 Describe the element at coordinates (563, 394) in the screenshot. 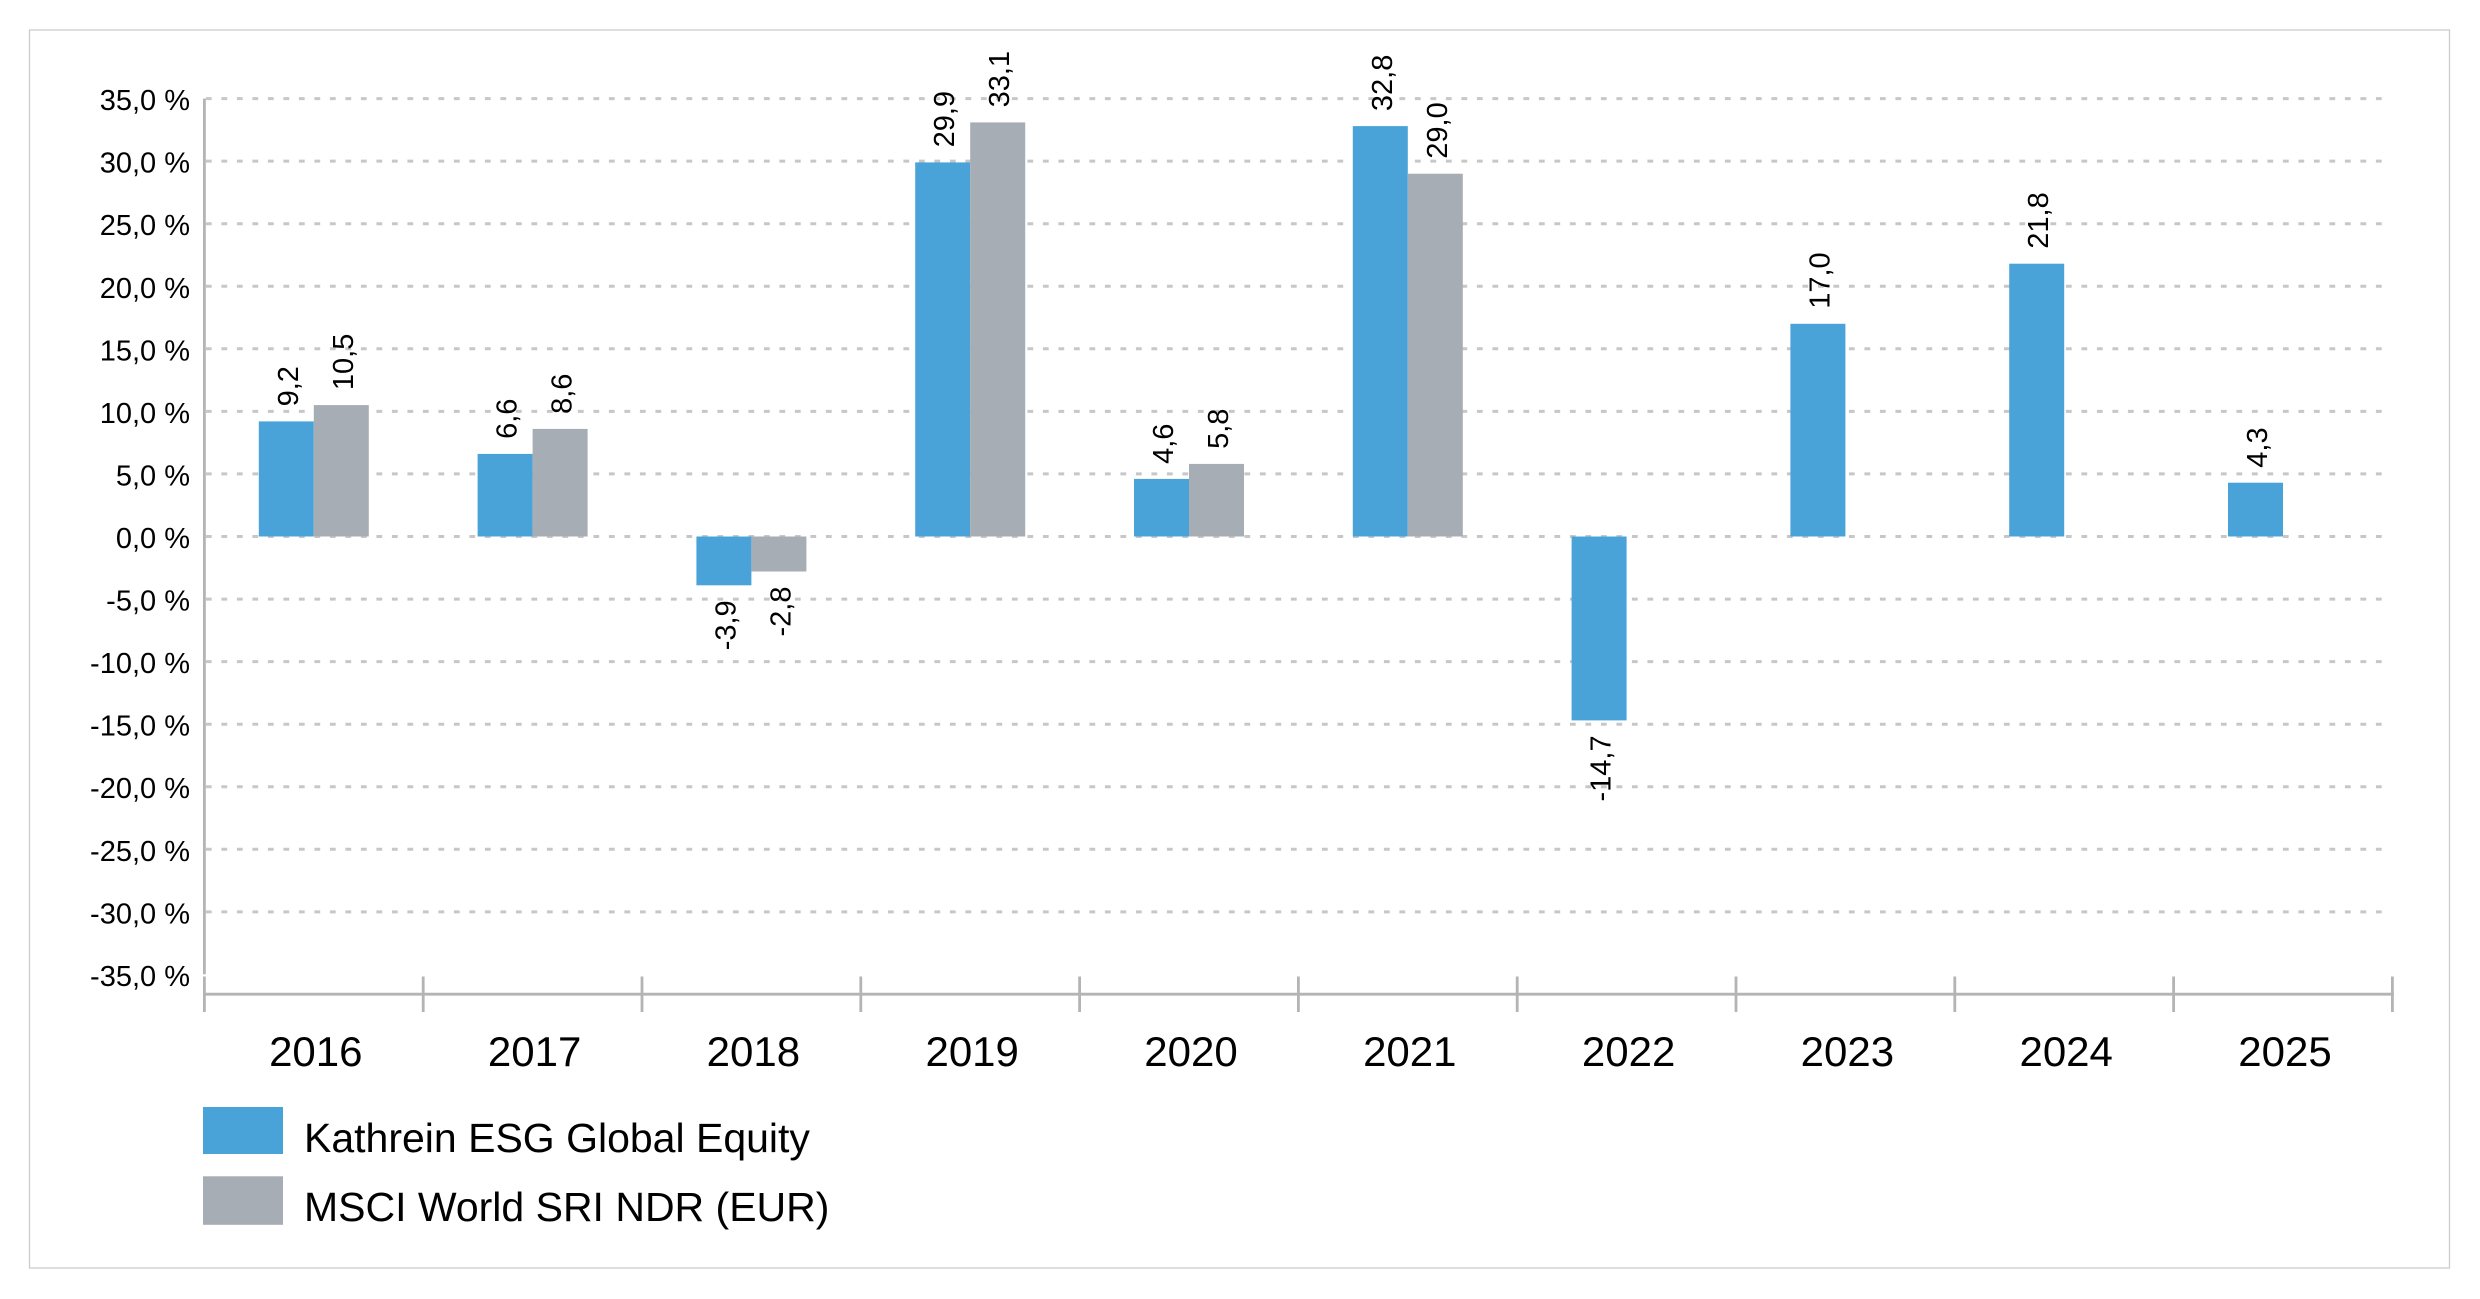

I see `svg-text: 8,6` at that location.